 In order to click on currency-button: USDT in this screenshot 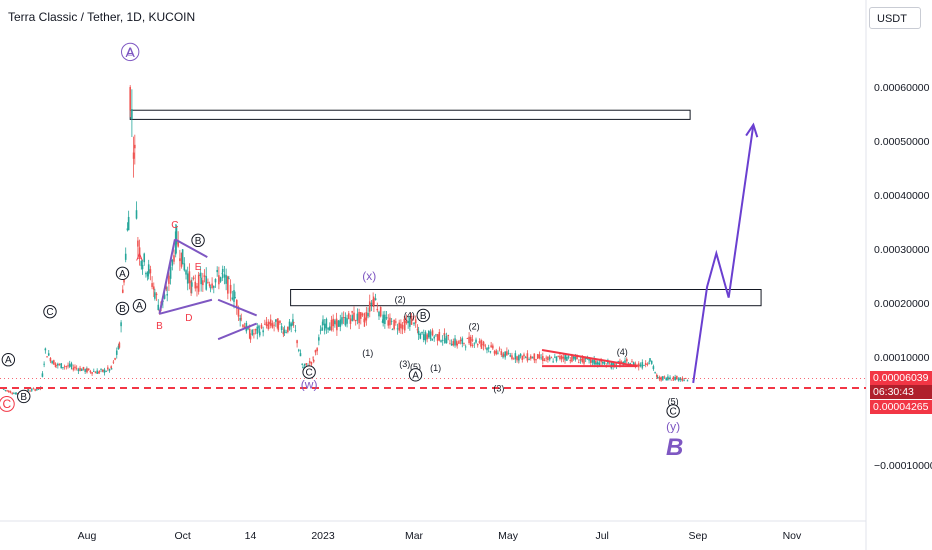, I will do `click(895, 18)`.